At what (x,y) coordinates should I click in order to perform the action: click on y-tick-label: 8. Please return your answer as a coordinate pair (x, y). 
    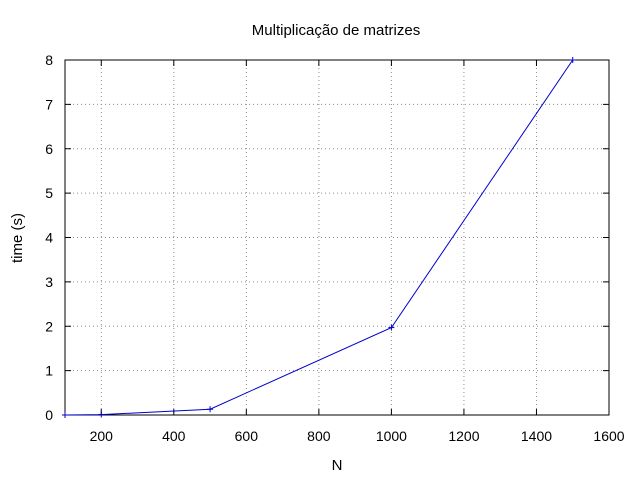
    Looking at the image, I should click on (49, 60).